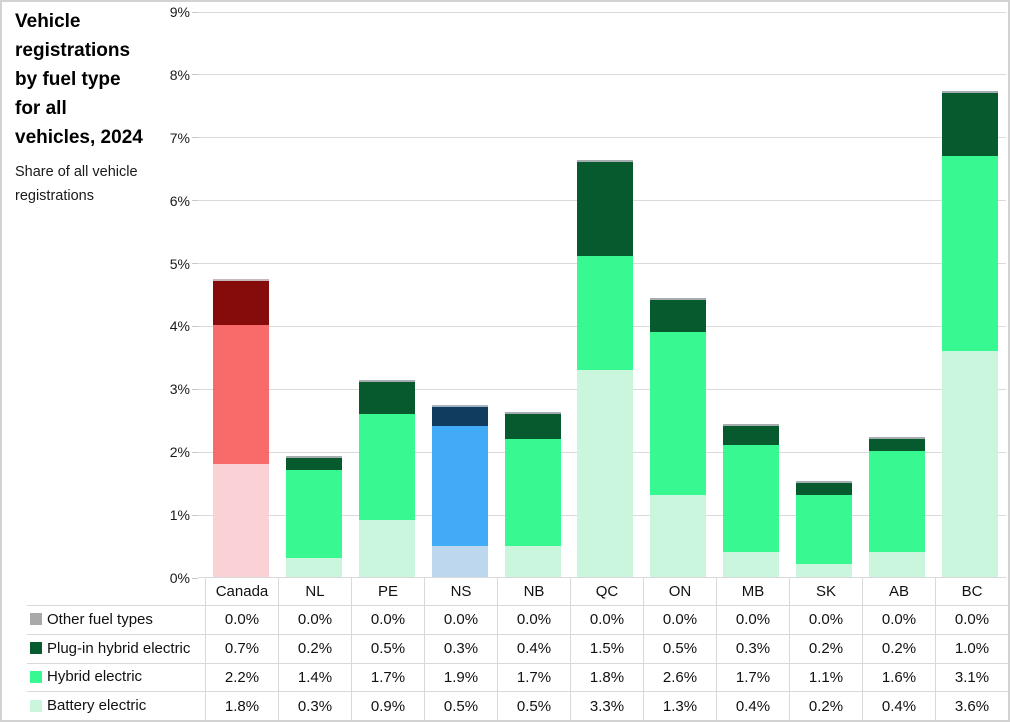 The width and height of the screenshot is (1010, 722). I want to click on table-value-mb: 0.3%, so click(752, 648).